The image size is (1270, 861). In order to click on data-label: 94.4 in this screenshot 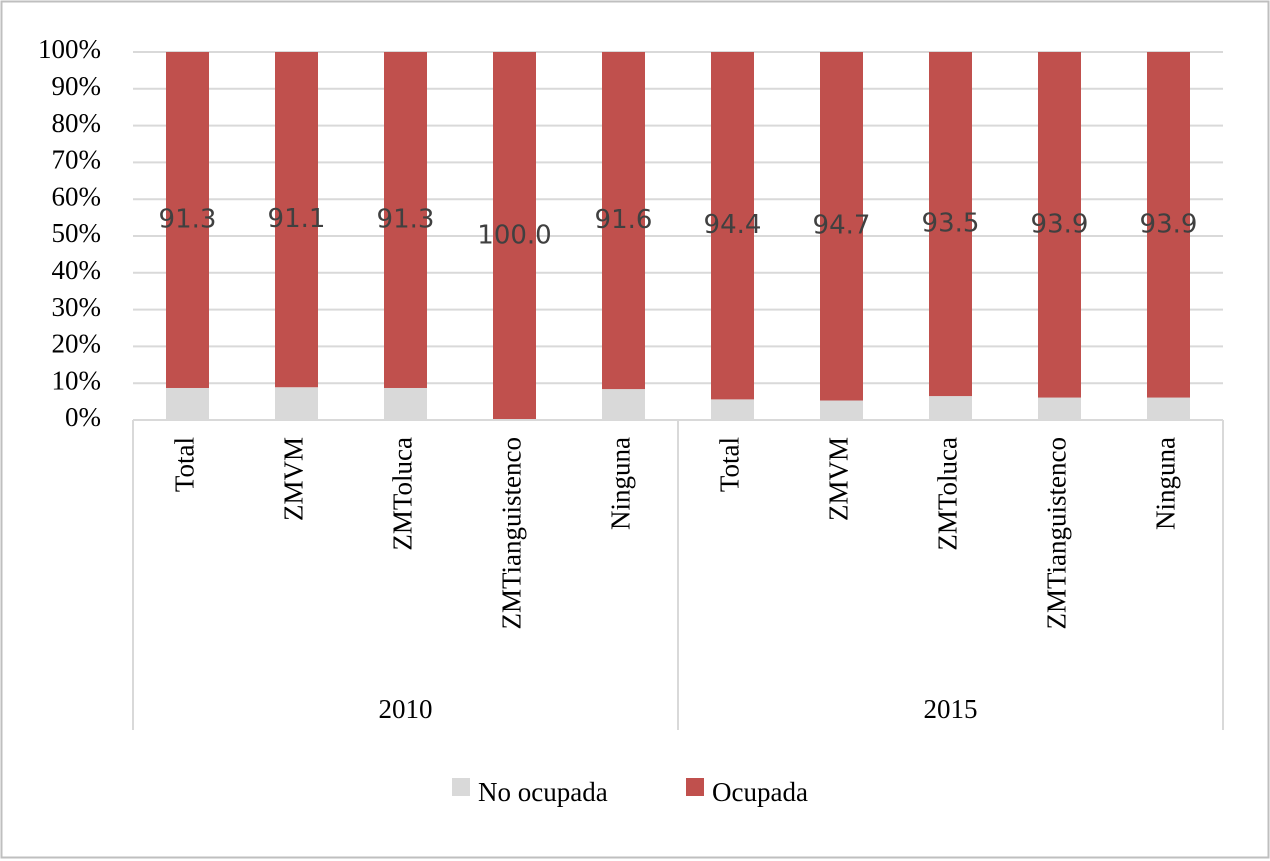, I will do `click(733, 225)`.